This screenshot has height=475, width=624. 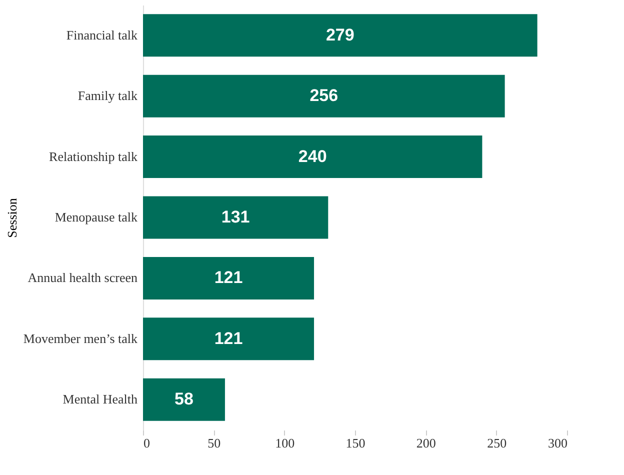 I want to click on y-tick-label: Annual health screen, so click(x=83, y=278).